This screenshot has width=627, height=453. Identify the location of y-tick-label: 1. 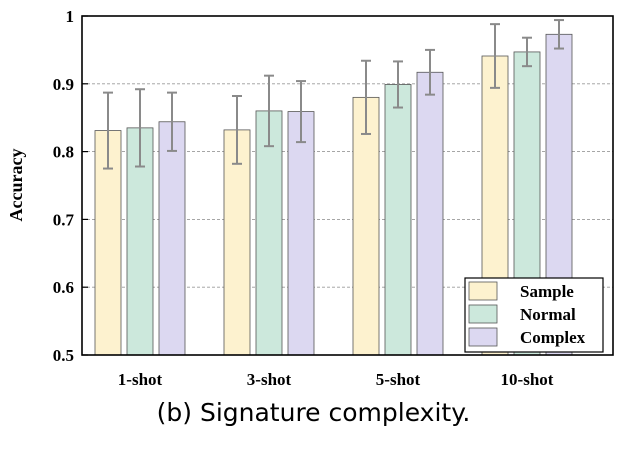
(70, 16).